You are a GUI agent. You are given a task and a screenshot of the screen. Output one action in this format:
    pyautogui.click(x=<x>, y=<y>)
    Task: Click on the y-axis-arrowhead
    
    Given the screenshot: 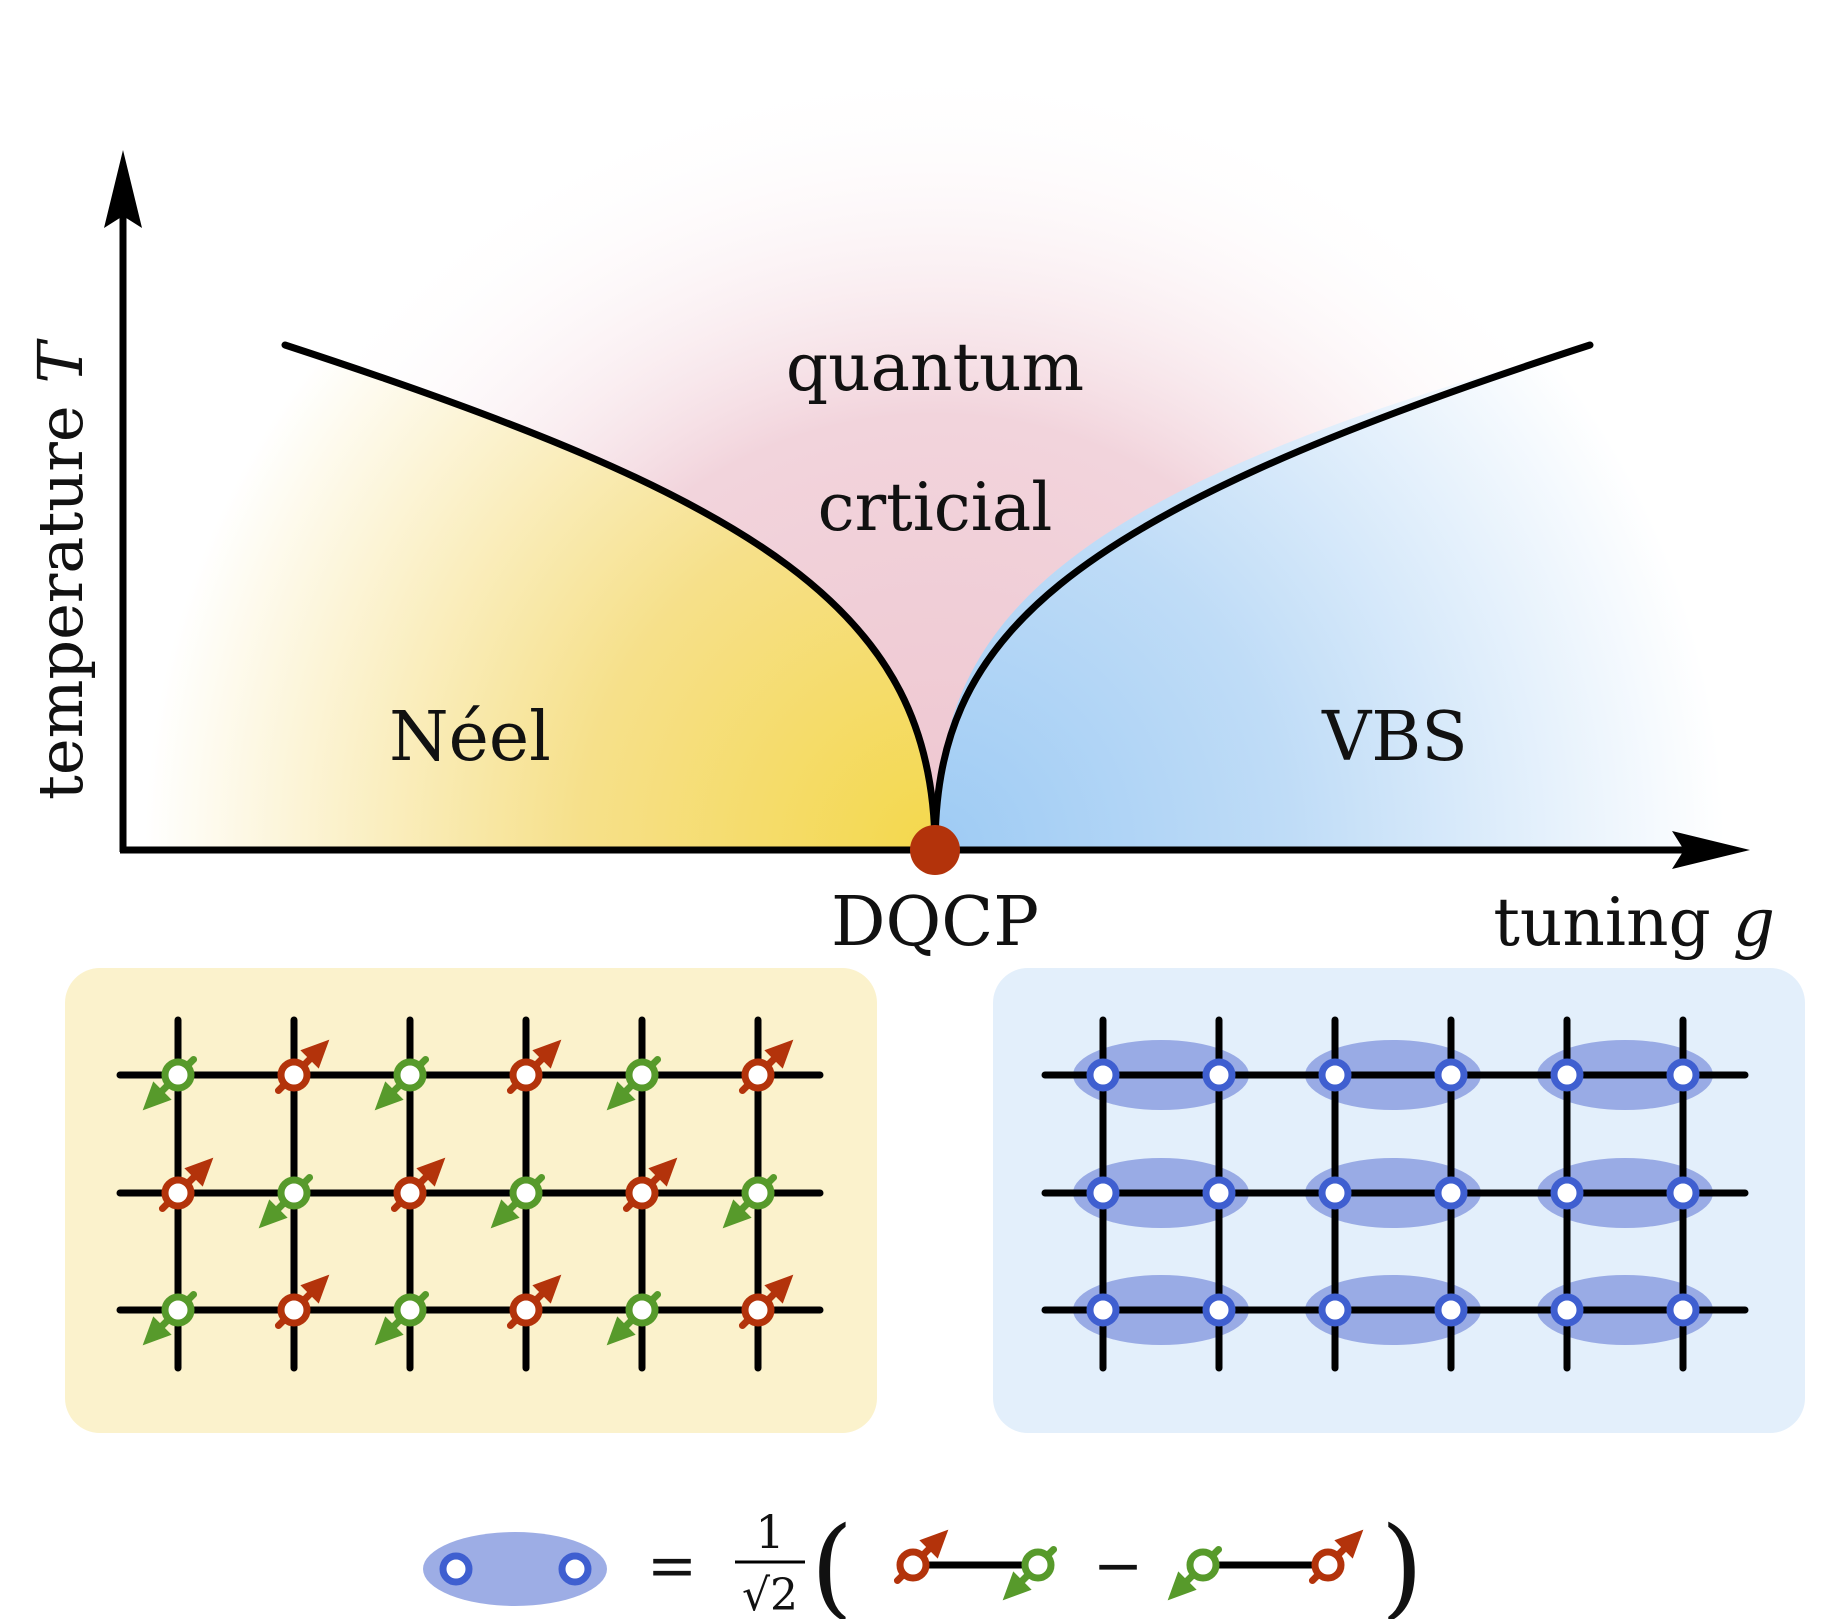 What is the action you would take?
    pyautogui.click(x=123, y=189)
    